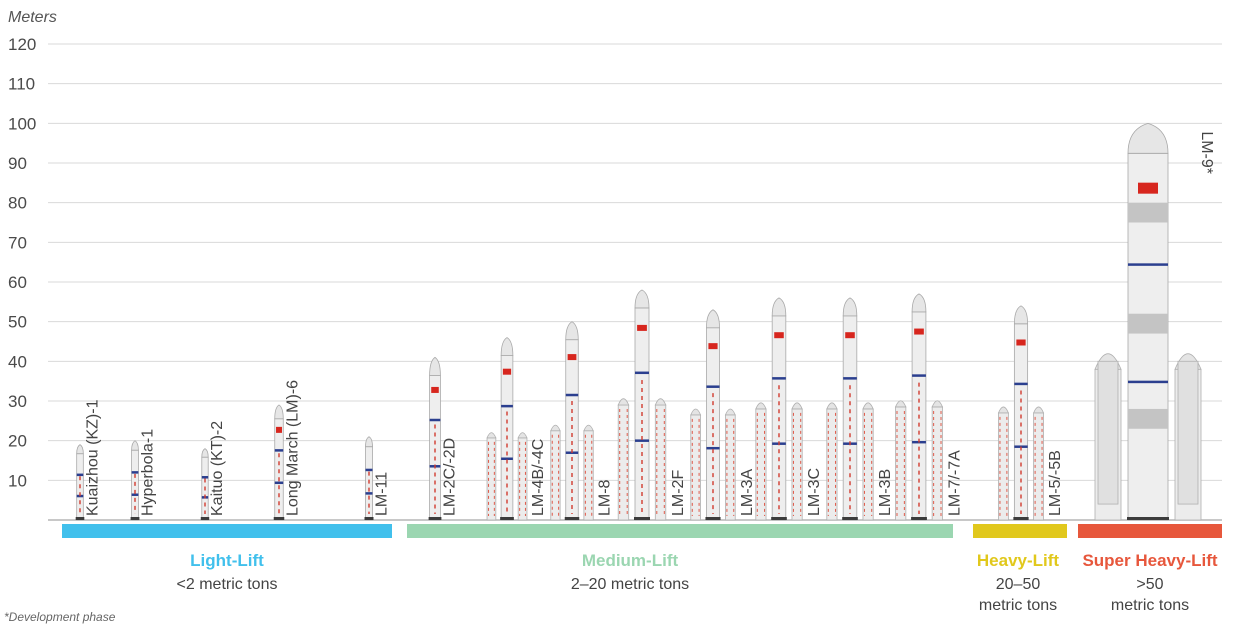 This screenshot has height=624, width=1234. I want to click on y-tick-label: 70, so click(17, 242).